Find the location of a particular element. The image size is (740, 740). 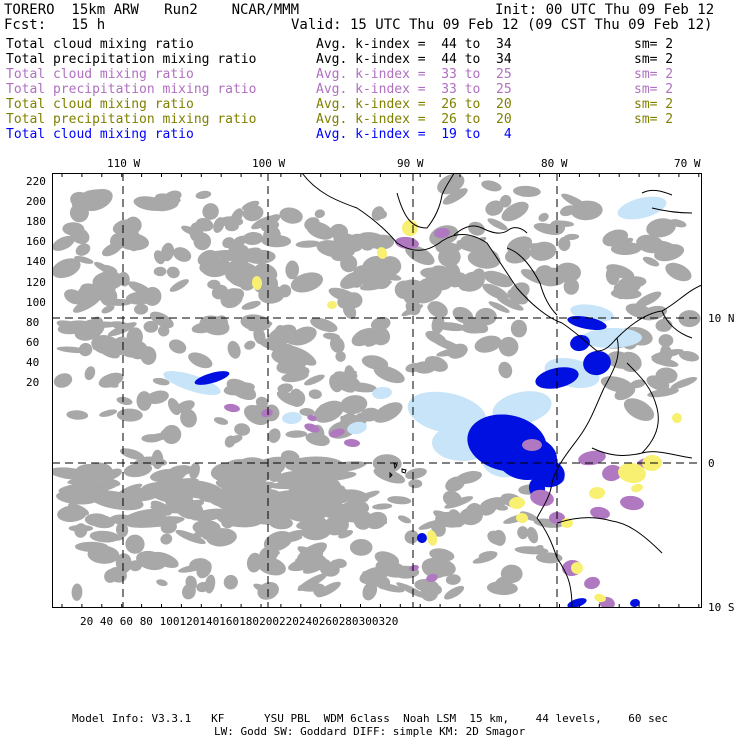

y-tick-label: 20 is located at coordinates (33, 382).